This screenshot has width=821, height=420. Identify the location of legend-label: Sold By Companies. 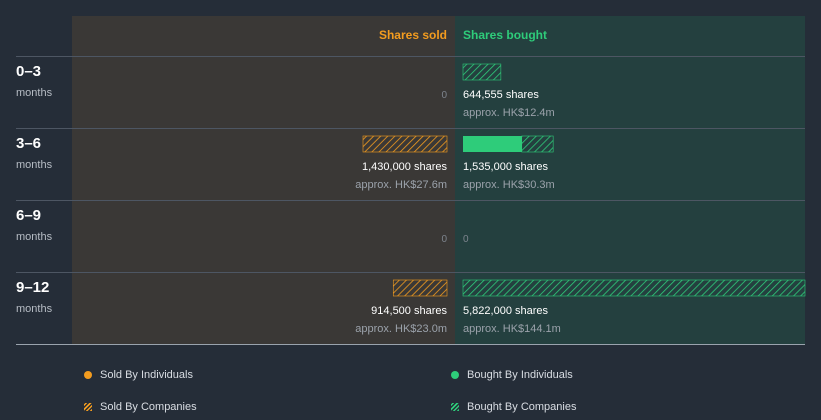
(148, 407).